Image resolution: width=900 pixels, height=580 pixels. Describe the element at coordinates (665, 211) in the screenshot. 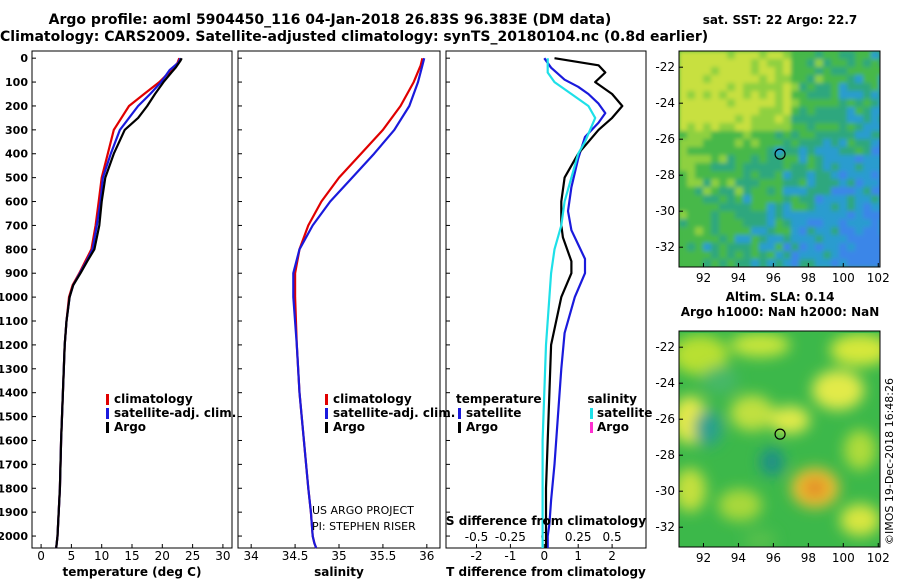

I see `map-y-tick-label: -30` at that location.